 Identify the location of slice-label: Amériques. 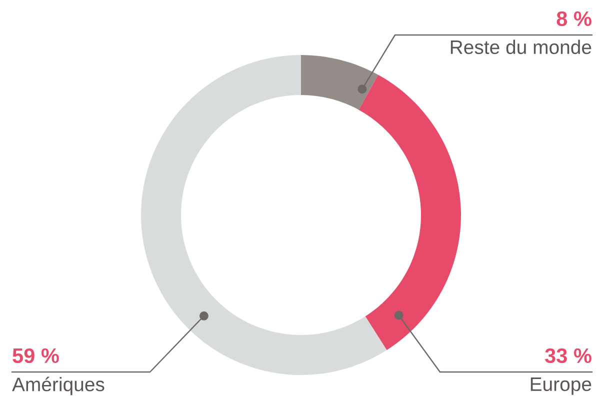
(58, 386).